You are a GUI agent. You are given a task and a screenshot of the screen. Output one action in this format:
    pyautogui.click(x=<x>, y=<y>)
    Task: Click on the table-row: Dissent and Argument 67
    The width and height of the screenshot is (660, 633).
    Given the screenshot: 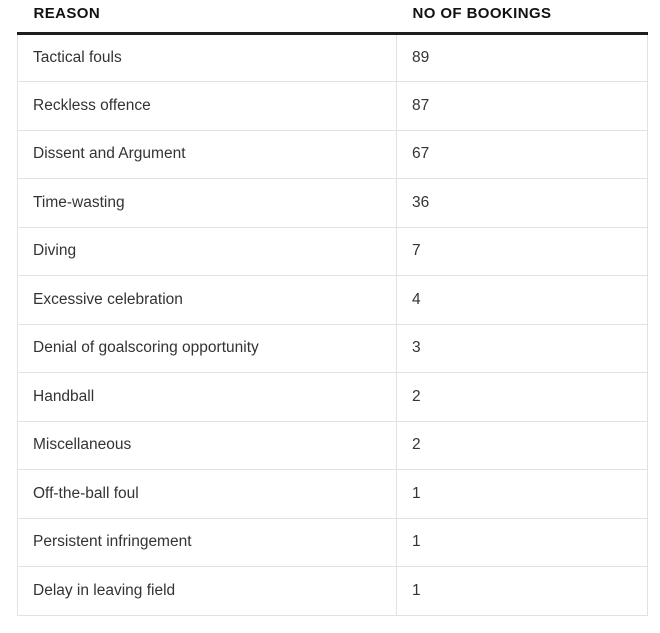 What is the action you would take?
    pyautogui.click(x=332, y=154)
    